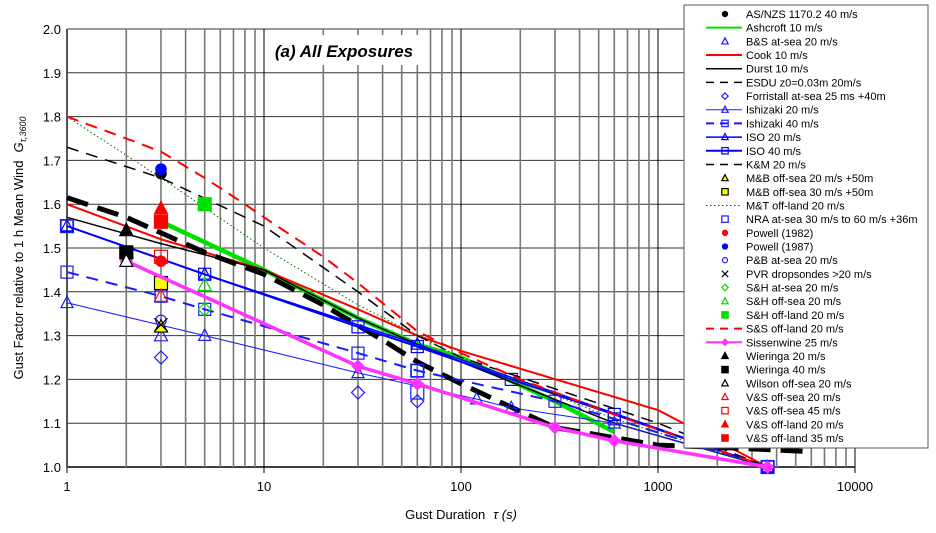  What do you see at coordinates (792, 42) in the screenshot?
I see `legend-label: B&S at-sea 20 m/s` at bounding box center [792, 42].